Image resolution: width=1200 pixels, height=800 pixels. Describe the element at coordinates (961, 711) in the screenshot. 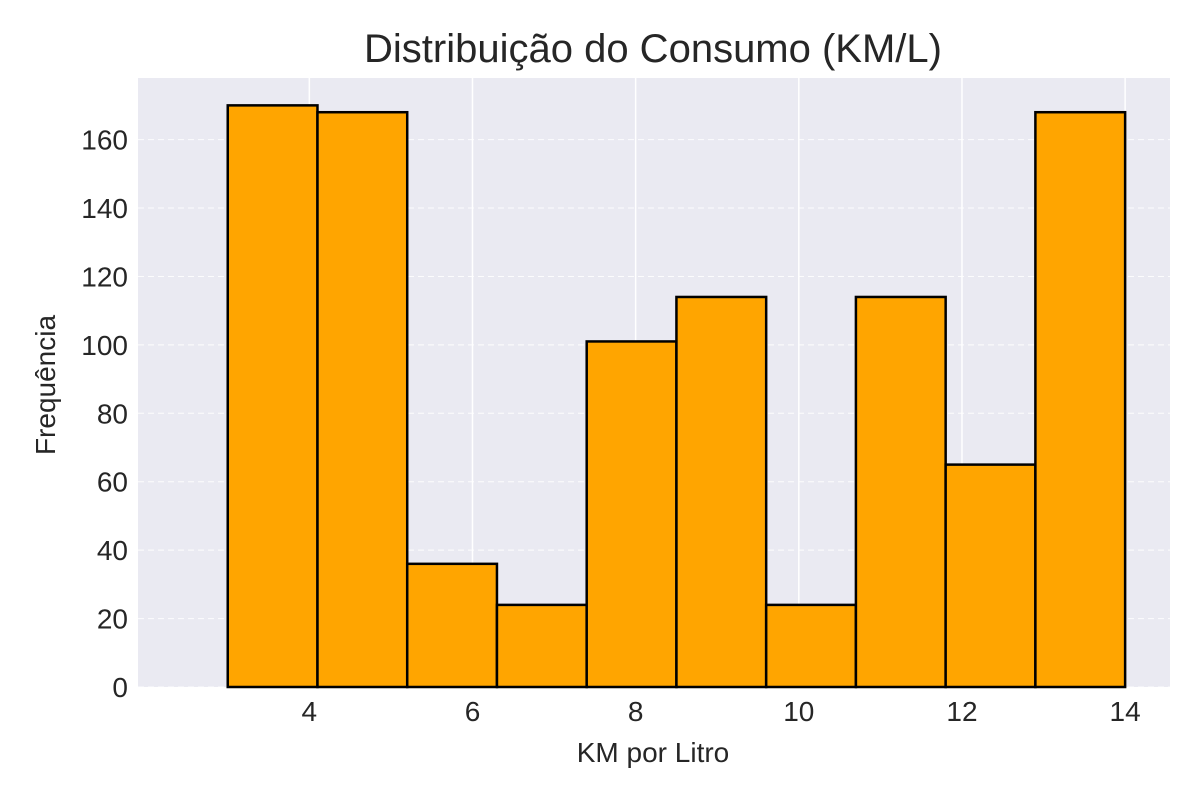

I see `x-tick-label: 12` at that location.